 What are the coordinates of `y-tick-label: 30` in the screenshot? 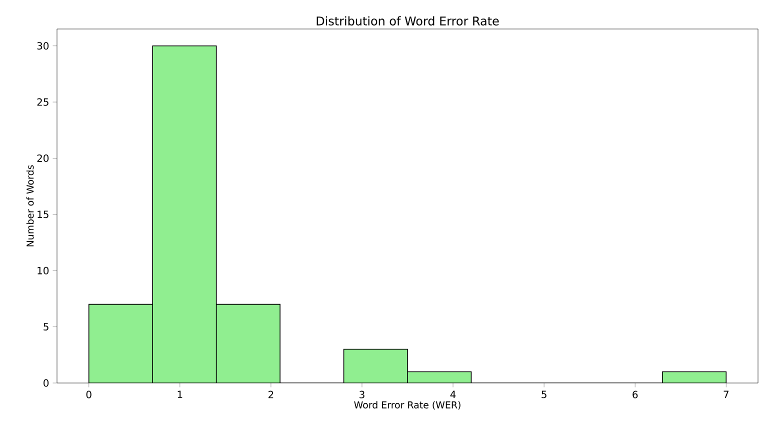 It's located at (43, 46).